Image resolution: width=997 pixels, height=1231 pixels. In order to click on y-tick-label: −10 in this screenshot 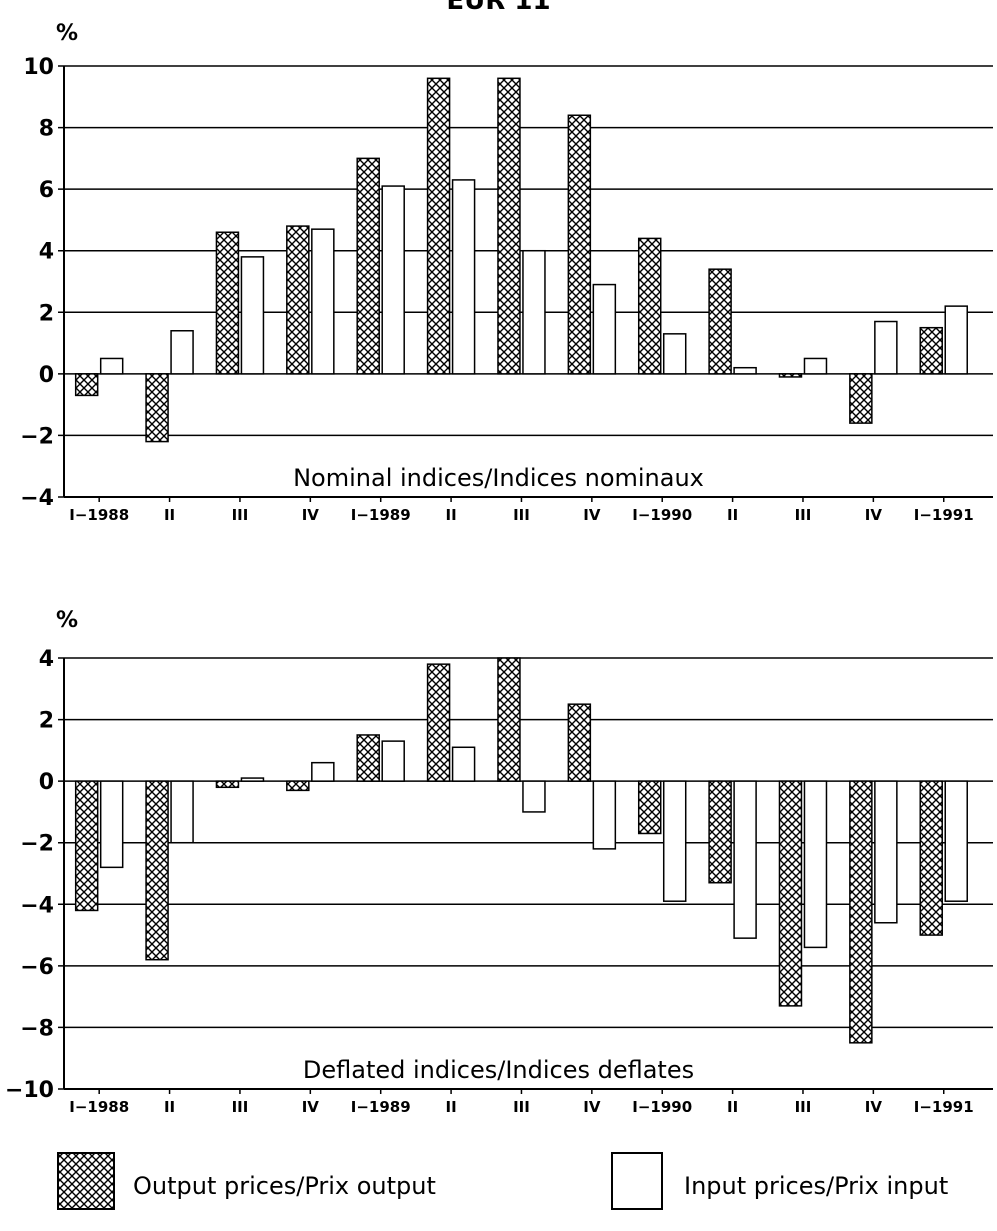, I will do `click(29, 1090)`.